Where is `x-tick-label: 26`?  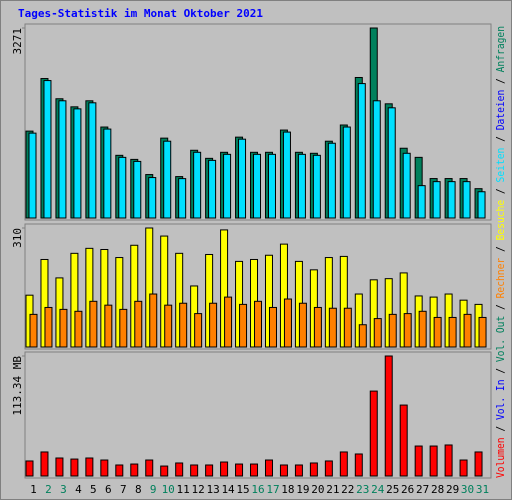
x-tick-label: 26 is located at coordinates (407, 489).